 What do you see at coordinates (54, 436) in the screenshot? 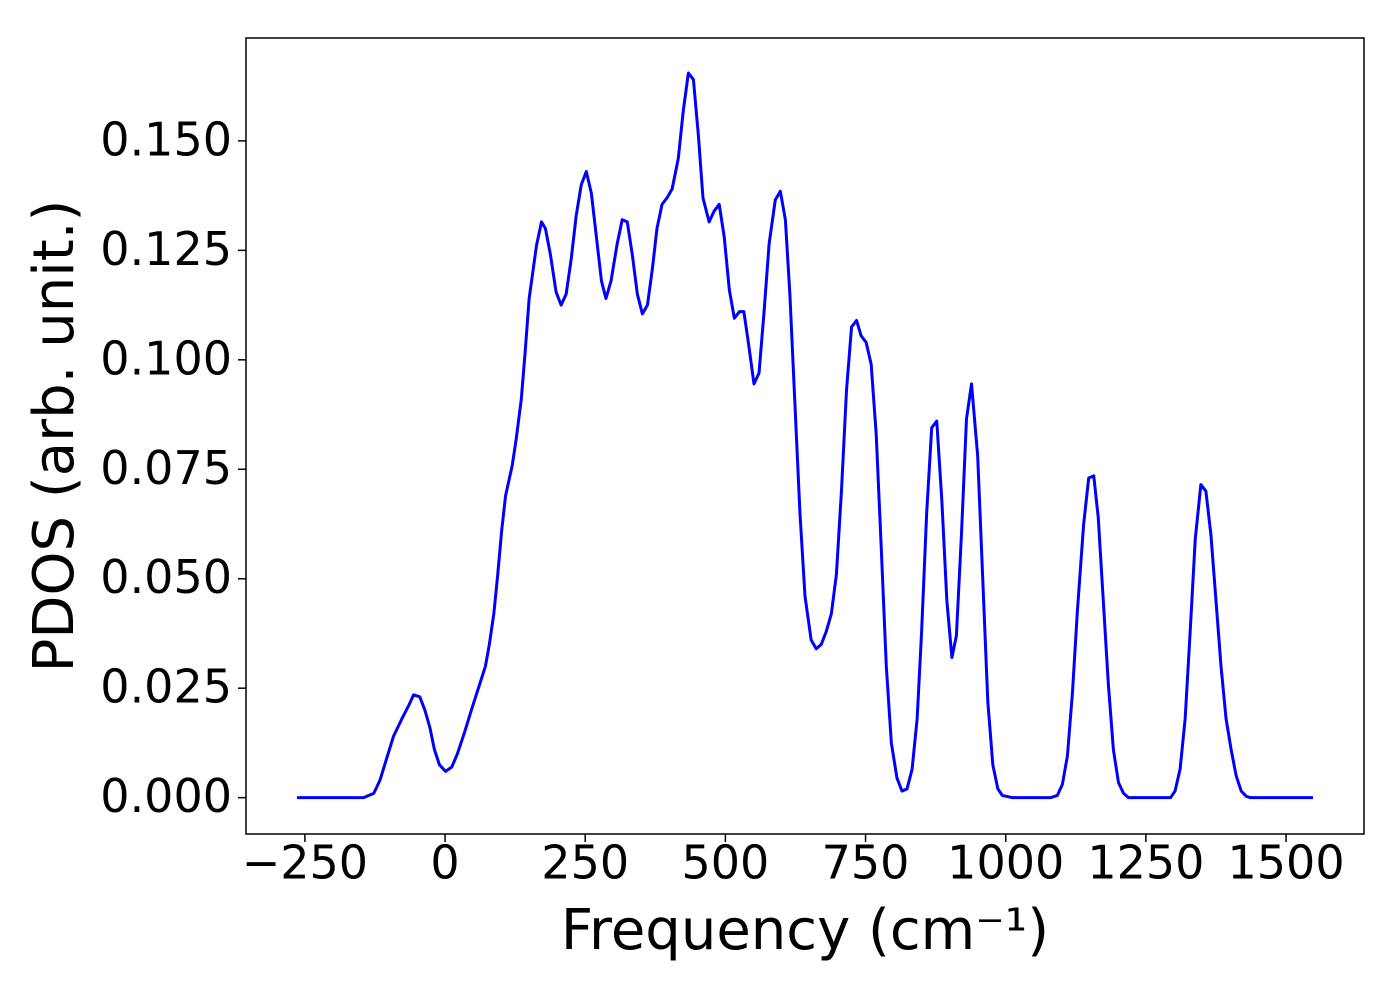
I see `y-axis-label: PDOS (arb. unit.)` at bounding box center [54, 436].